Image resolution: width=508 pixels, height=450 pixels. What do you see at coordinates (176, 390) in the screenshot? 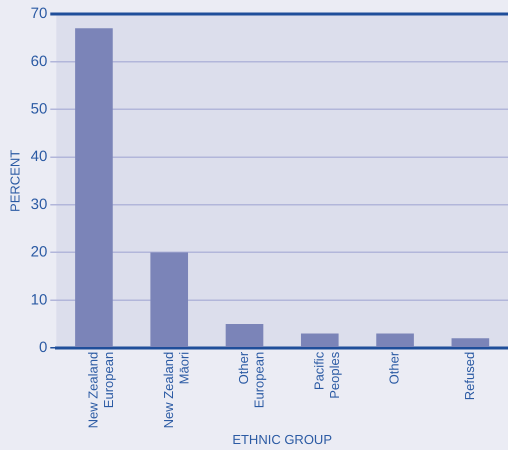
I see `x-tick-label: New Zealand Māori` at bounding box center [176, 390].